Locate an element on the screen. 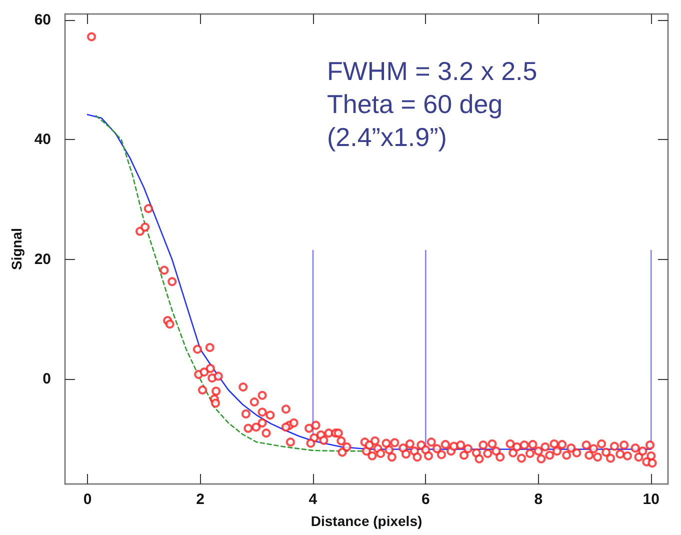 The height and width of the screenshot is (535, 681). x-tick-label: 2 is located at coordinates (200, 499).